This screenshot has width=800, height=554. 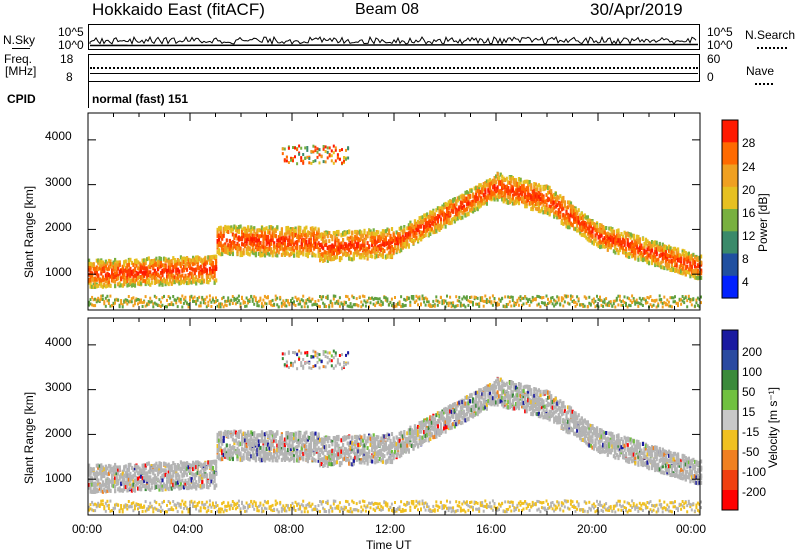 I want to click on nsearch-tick-top: 10^5, so click(x=720, y=32).